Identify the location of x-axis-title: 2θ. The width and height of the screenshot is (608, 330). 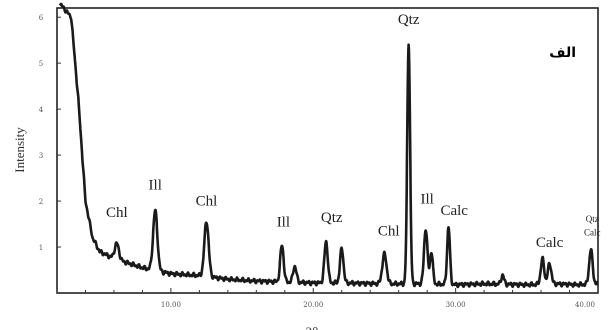
(312, 327).